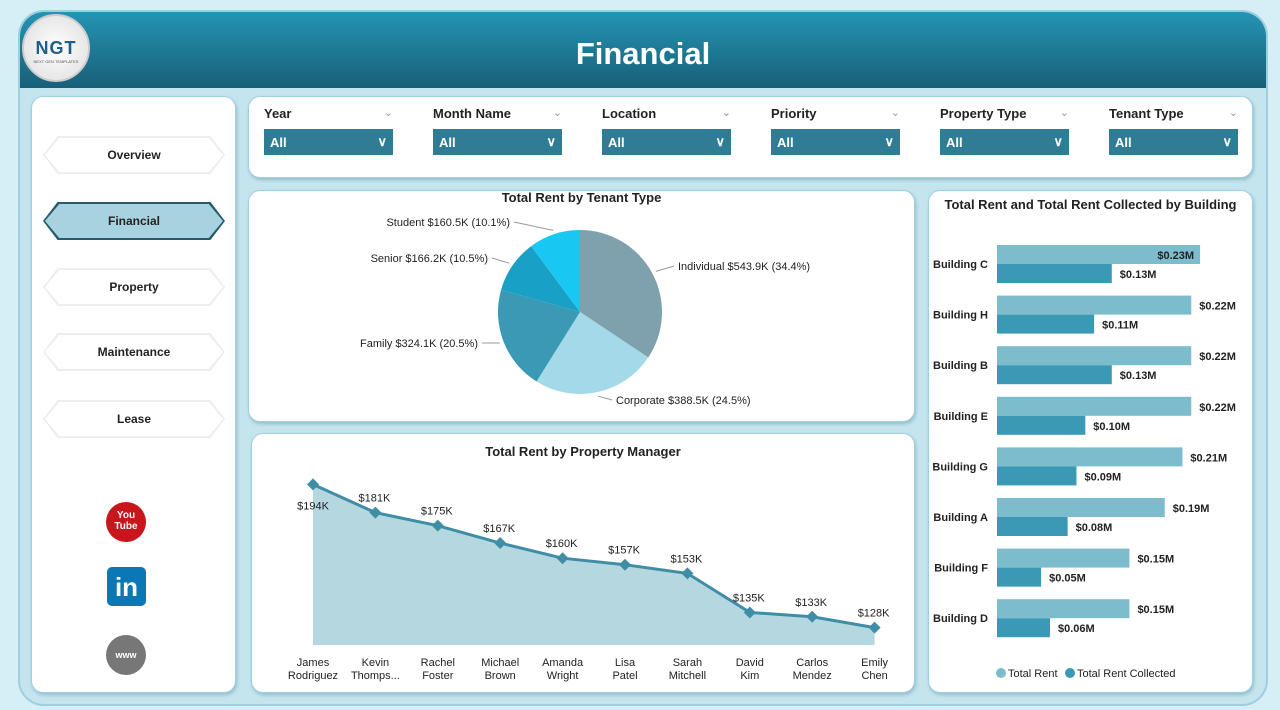 This screenshot has height=710, width=1280. I want to click on x-tick-label: Mendez, so click(812, 676).